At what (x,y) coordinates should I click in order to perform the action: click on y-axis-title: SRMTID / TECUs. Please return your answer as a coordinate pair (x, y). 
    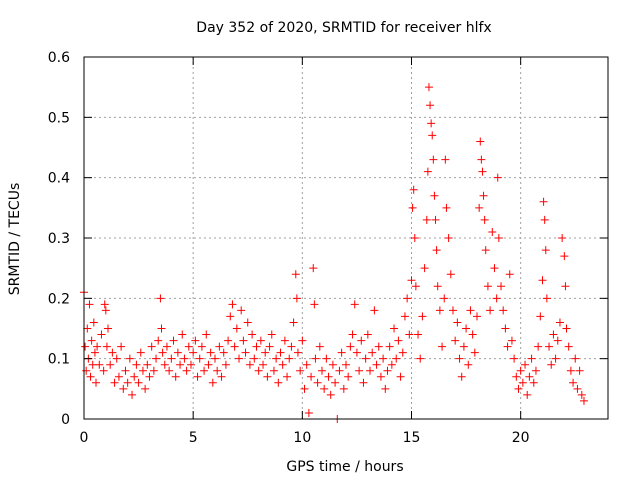
    Looking at the image, I should click on (15, 239).